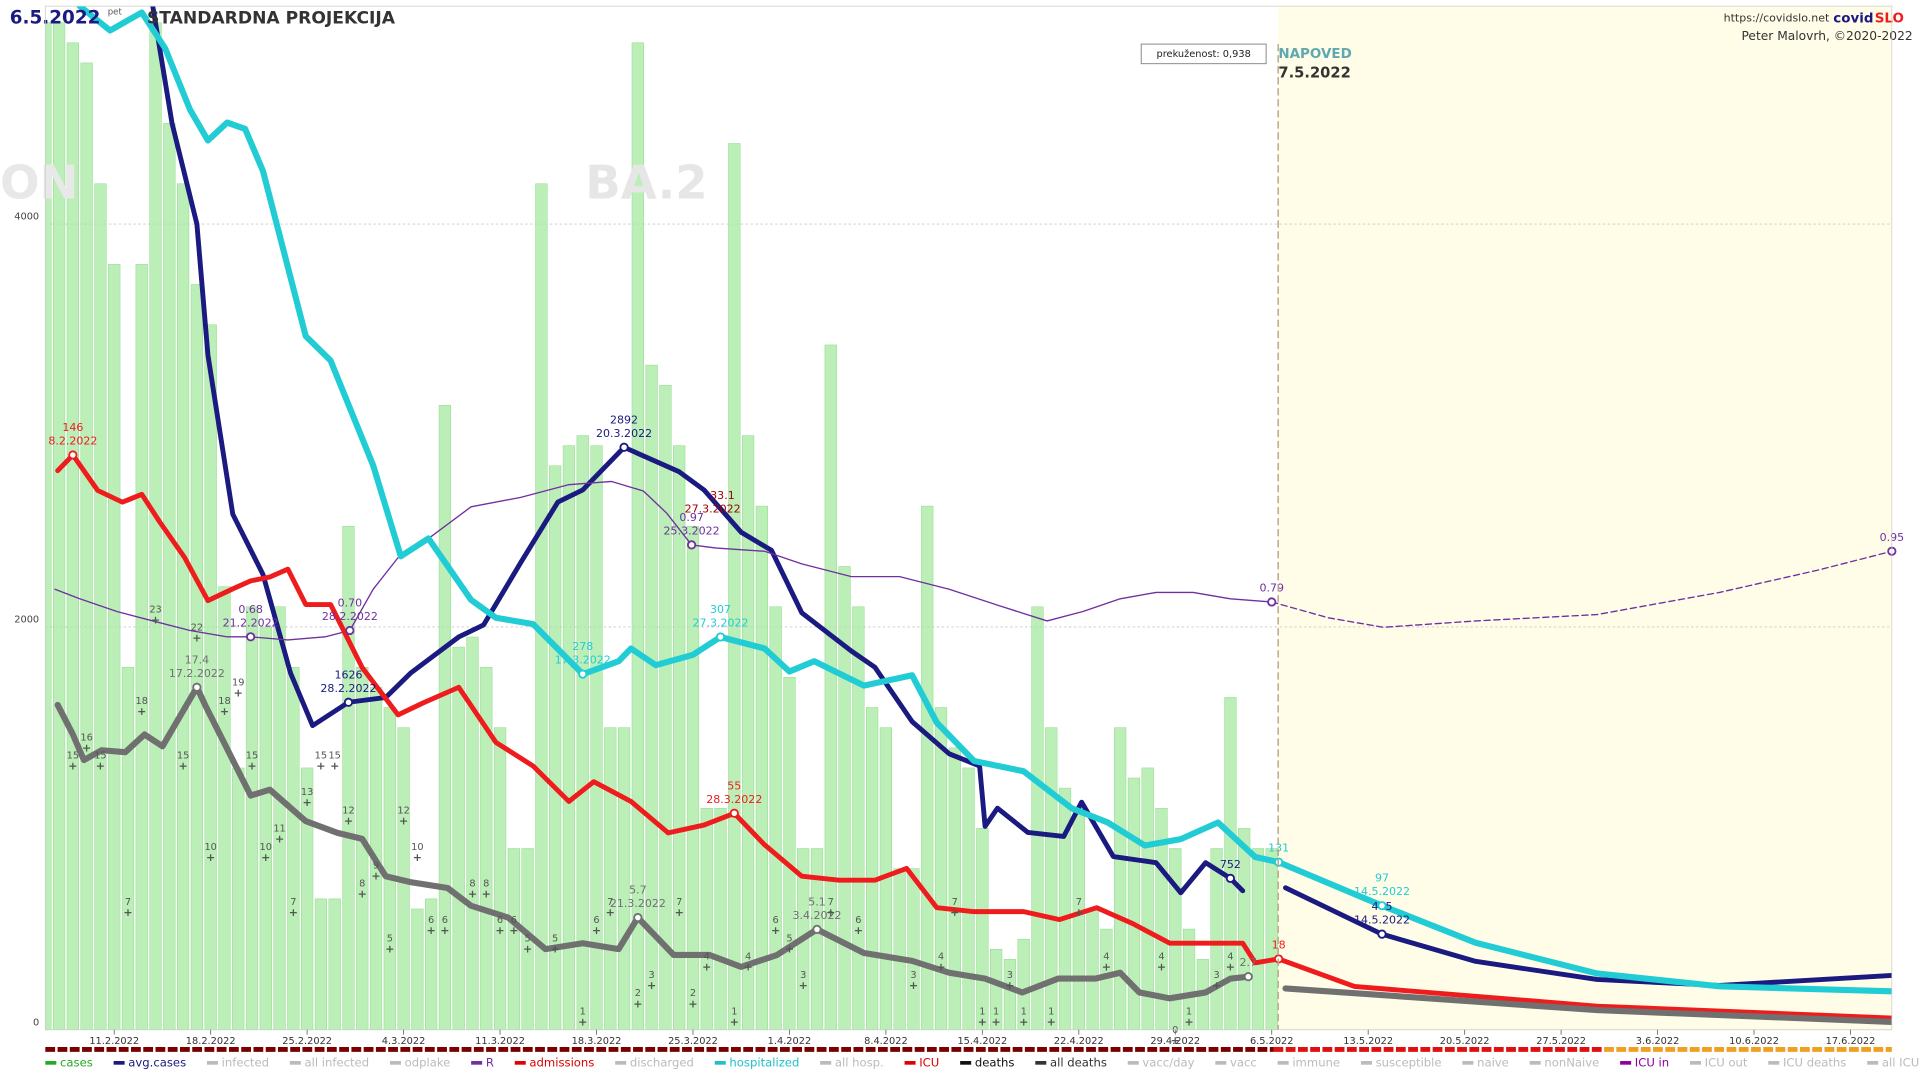 The image size is (1920, 1080). Describe the element at coordinates (886, 1041) in the screenshot. I see `x-tick-label: 8.4.2022` at that location.